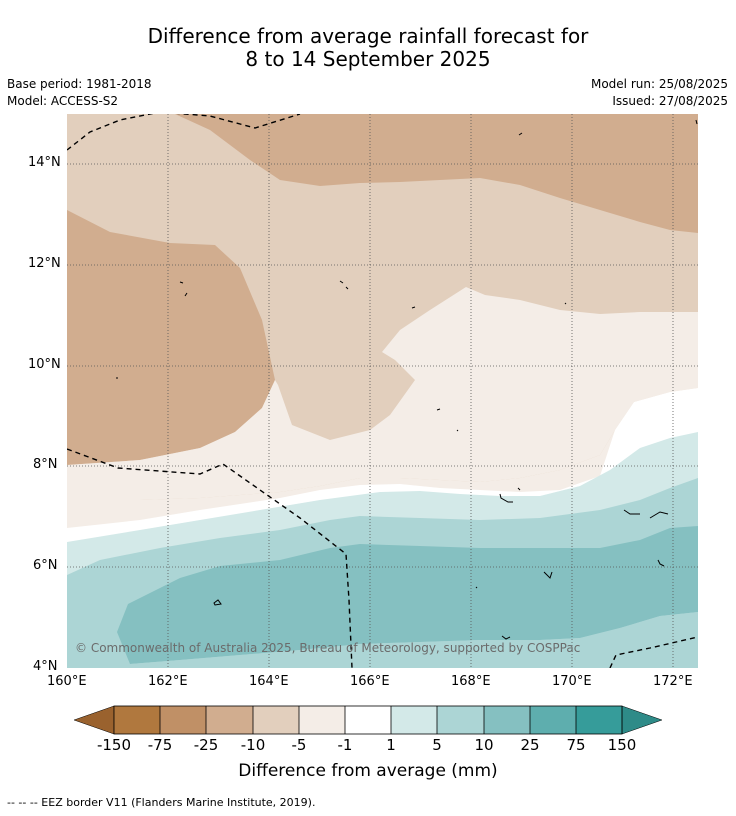  Describe the element at coordinates (368, 771) in the screenshot. I see `colorbar-label: Difference from average (mm)` at that location.